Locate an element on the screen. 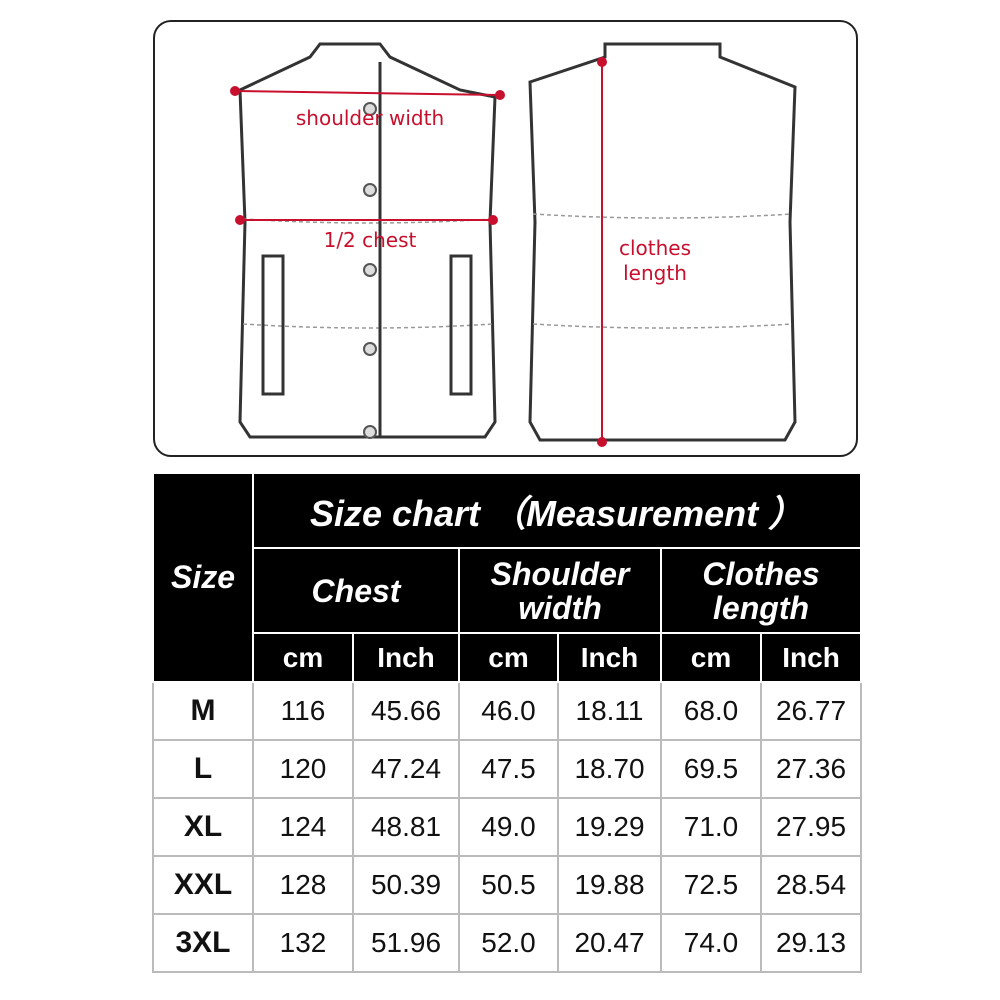 The width and height of the screenshot is (1000, 1000). value-cell: 45.66 is located at coordinates (406, 711).